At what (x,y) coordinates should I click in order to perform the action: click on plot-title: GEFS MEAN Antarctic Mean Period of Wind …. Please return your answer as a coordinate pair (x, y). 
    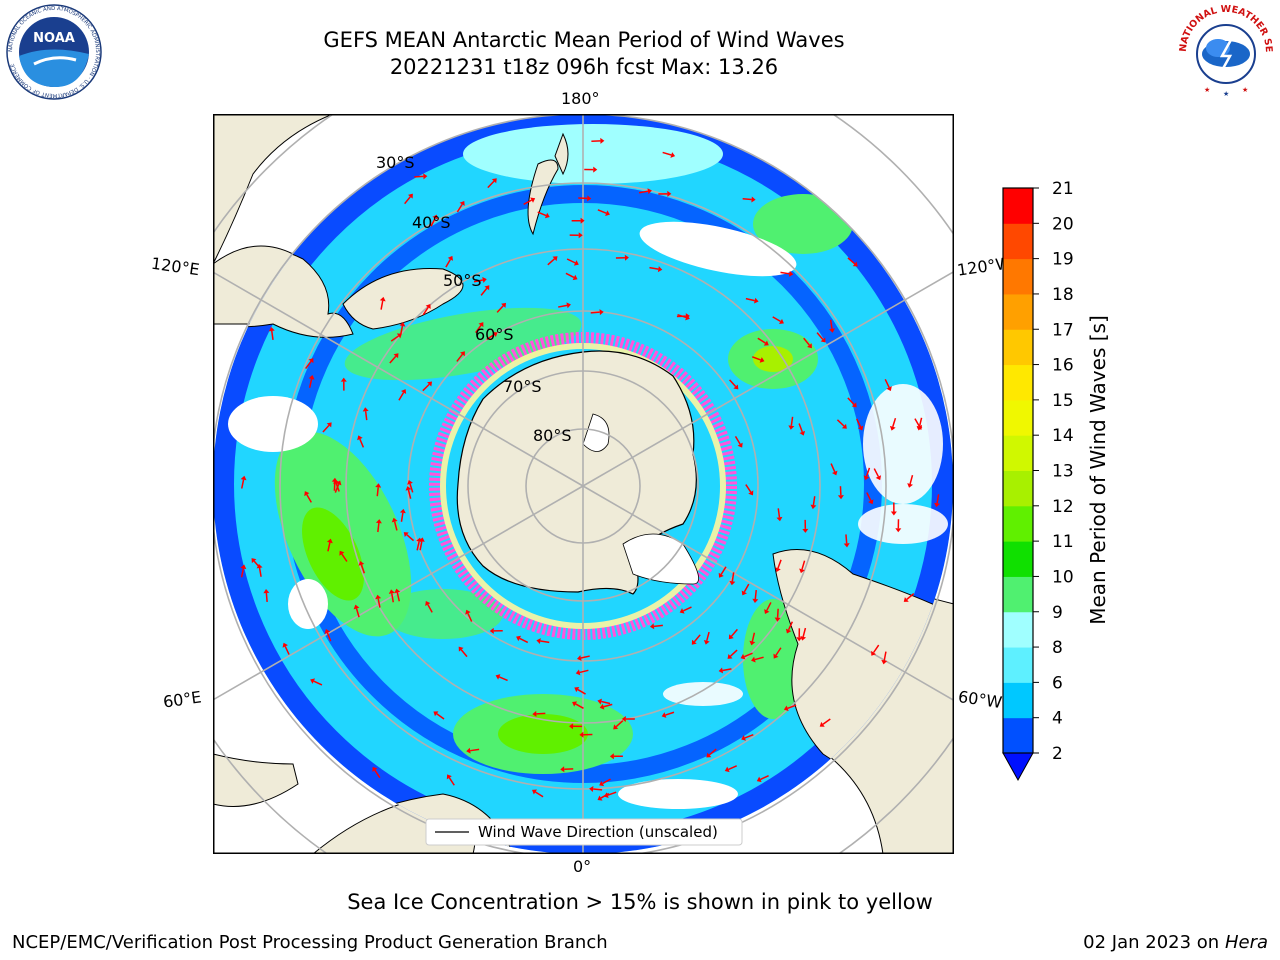
    Looking at the image, I should click on (584, 40).